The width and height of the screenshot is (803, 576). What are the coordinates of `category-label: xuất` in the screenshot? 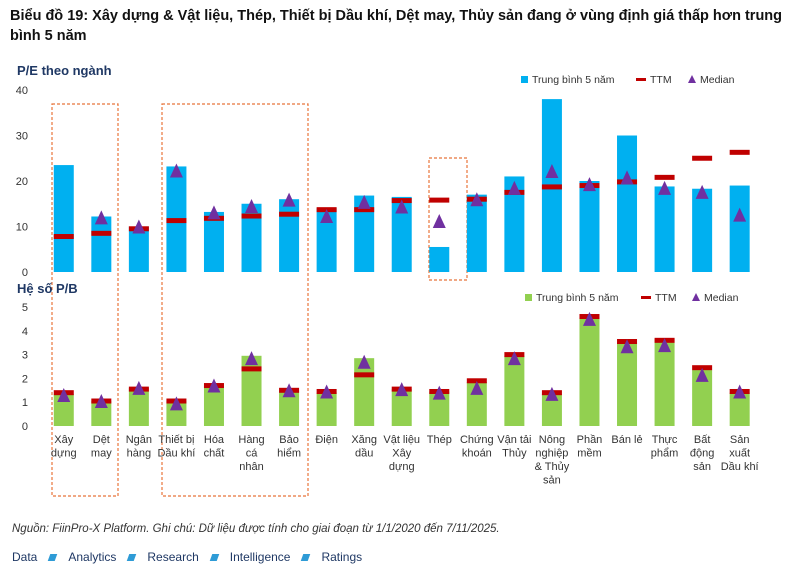 It's located at (739, 454).